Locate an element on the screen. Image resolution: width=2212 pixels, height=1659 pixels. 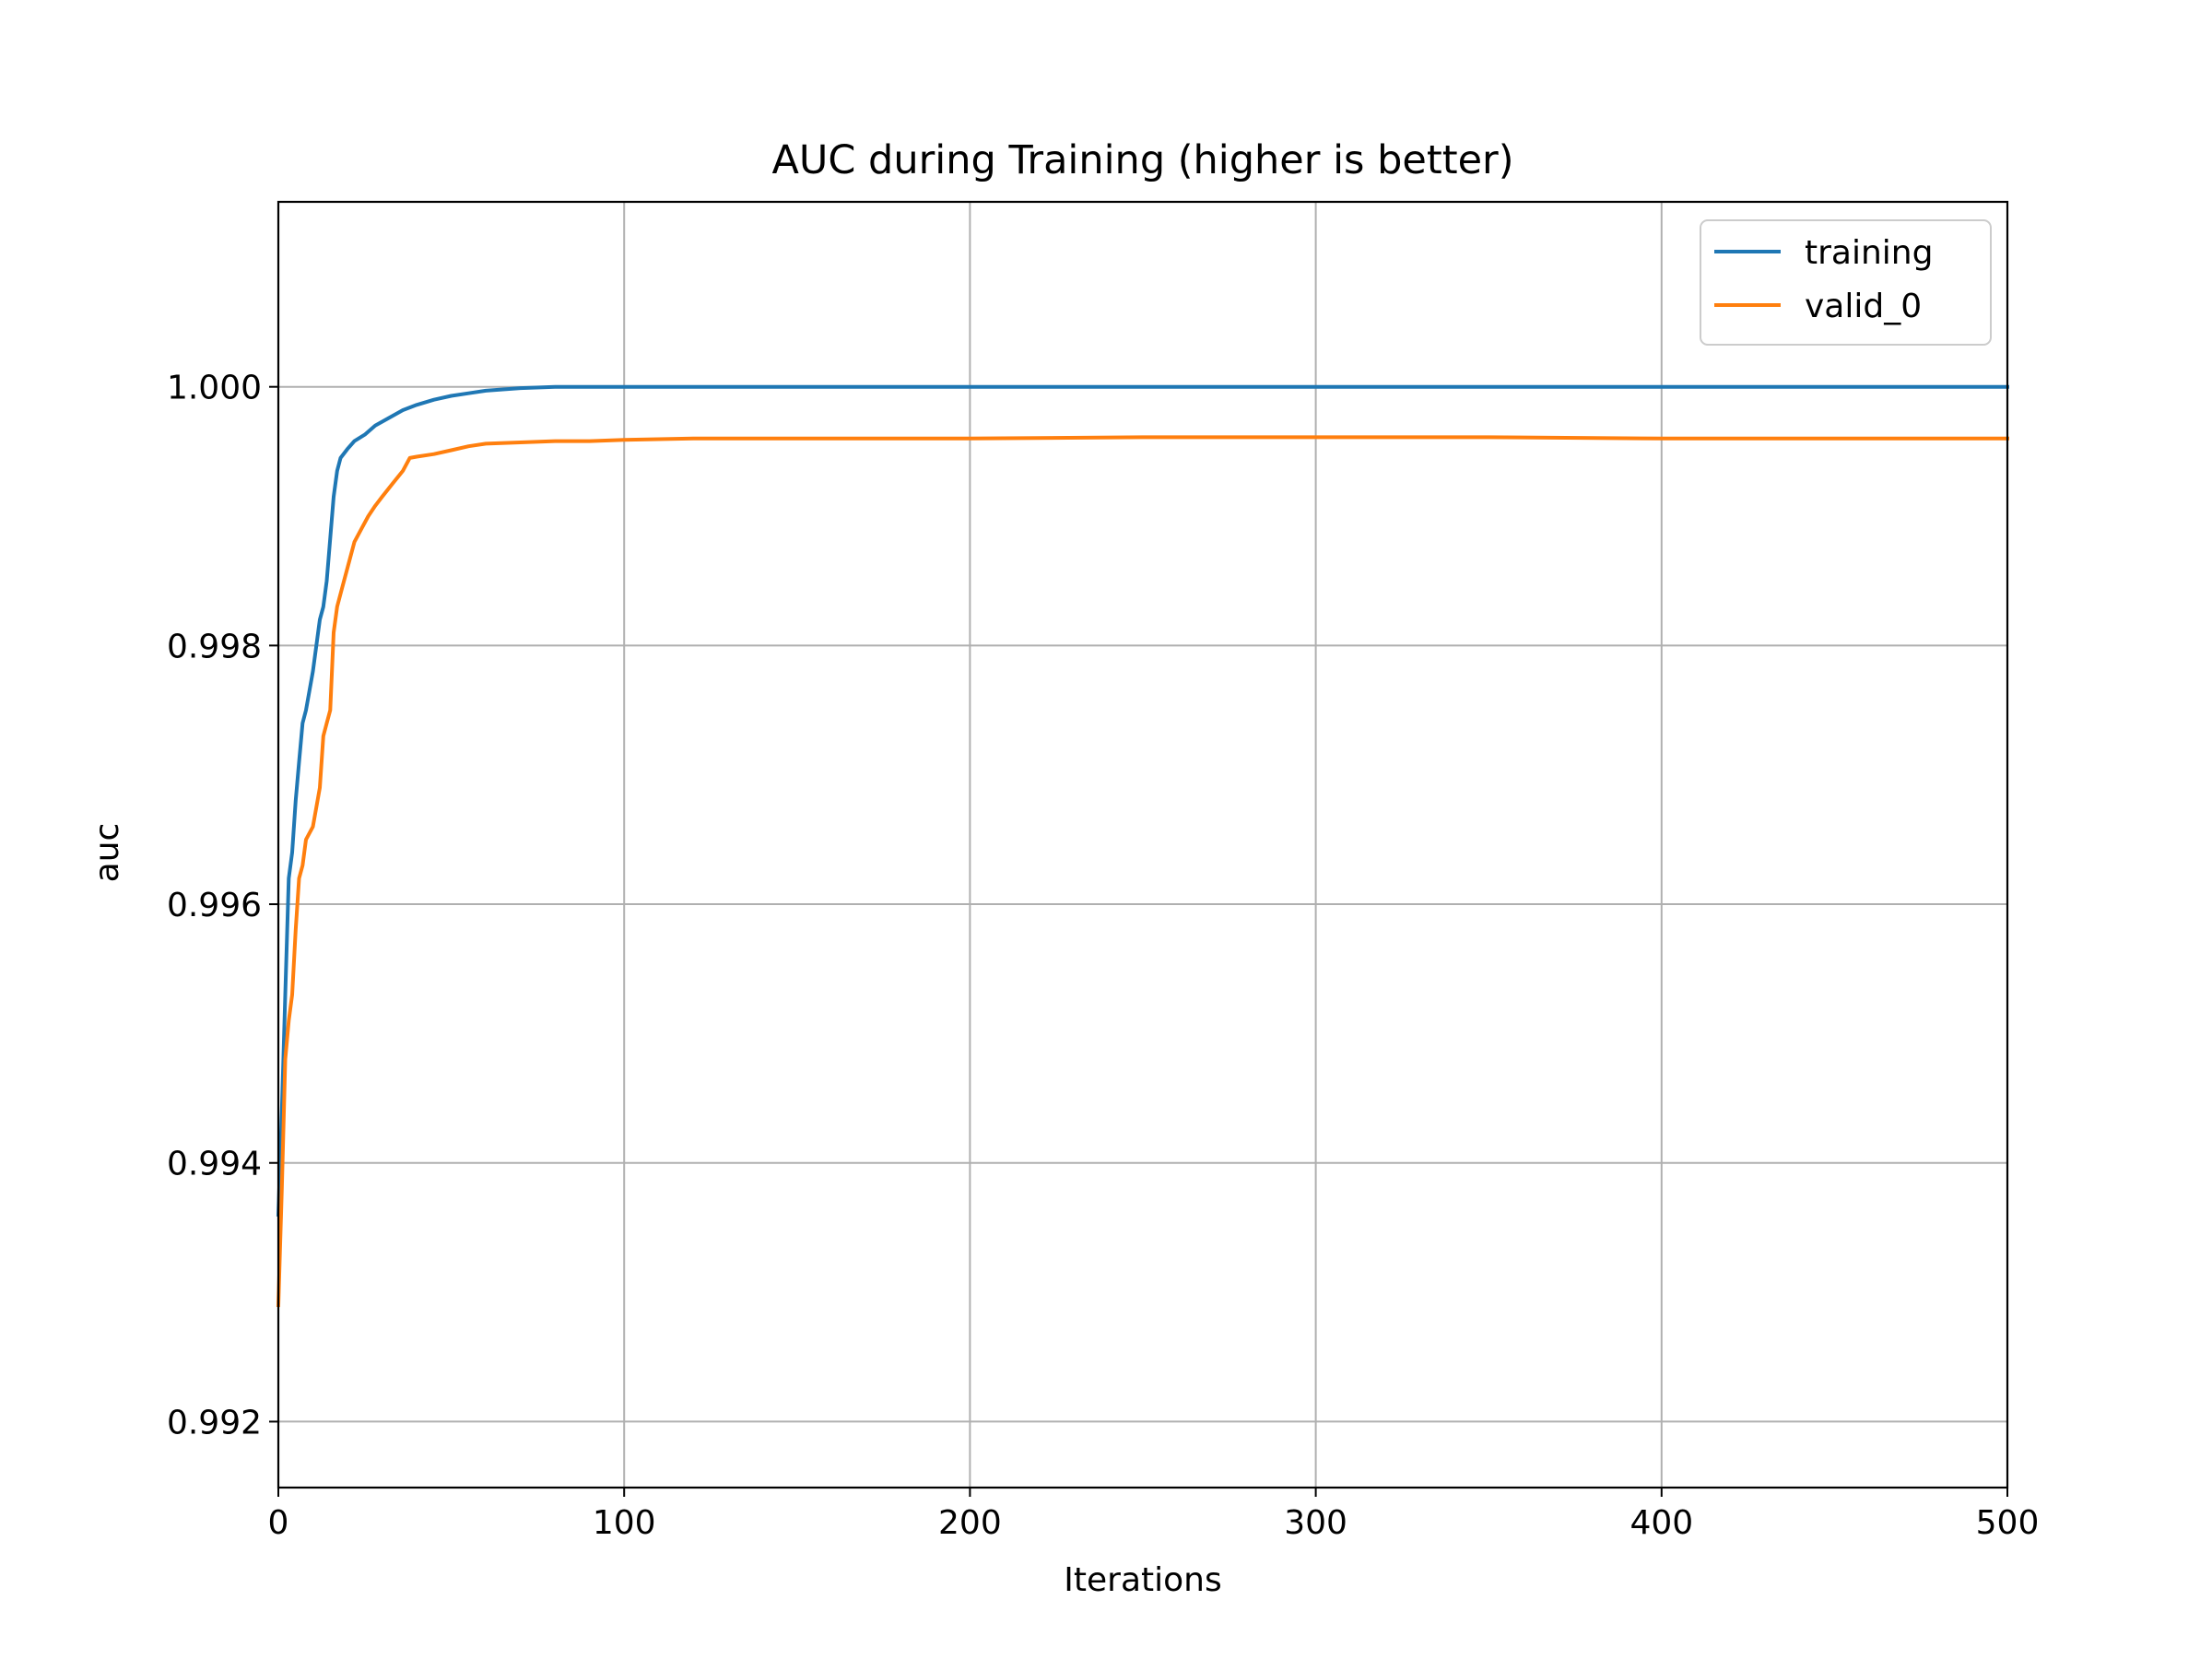
legend: training valid_0 is located at coordinates (1846, 282).